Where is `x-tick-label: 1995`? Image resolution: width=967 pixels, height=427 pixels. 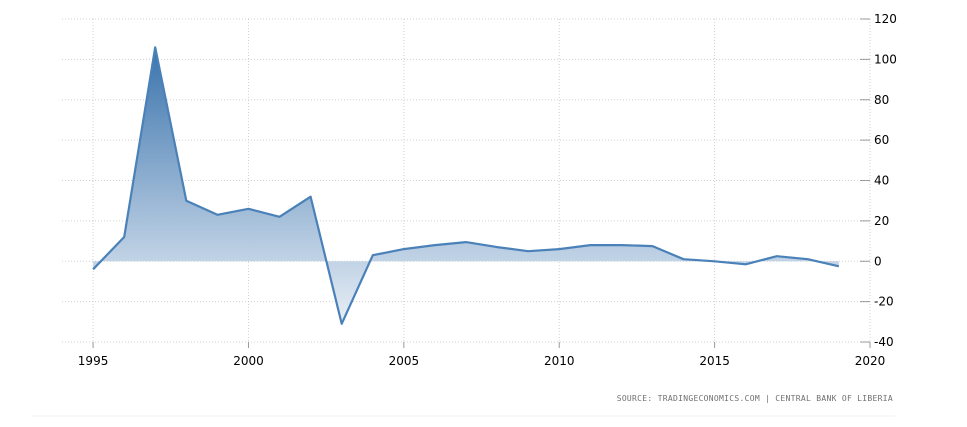 x-tick-label: 1995 is located at coordinates (93, 361).